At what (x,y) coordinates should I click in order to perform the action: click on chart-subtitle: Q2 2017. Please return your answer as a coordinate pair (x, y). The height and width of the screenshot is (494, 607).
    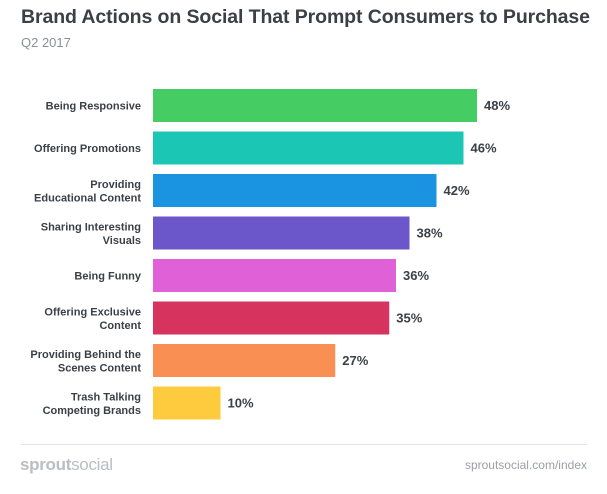
    Looking at the image, I should click on (46, 42).